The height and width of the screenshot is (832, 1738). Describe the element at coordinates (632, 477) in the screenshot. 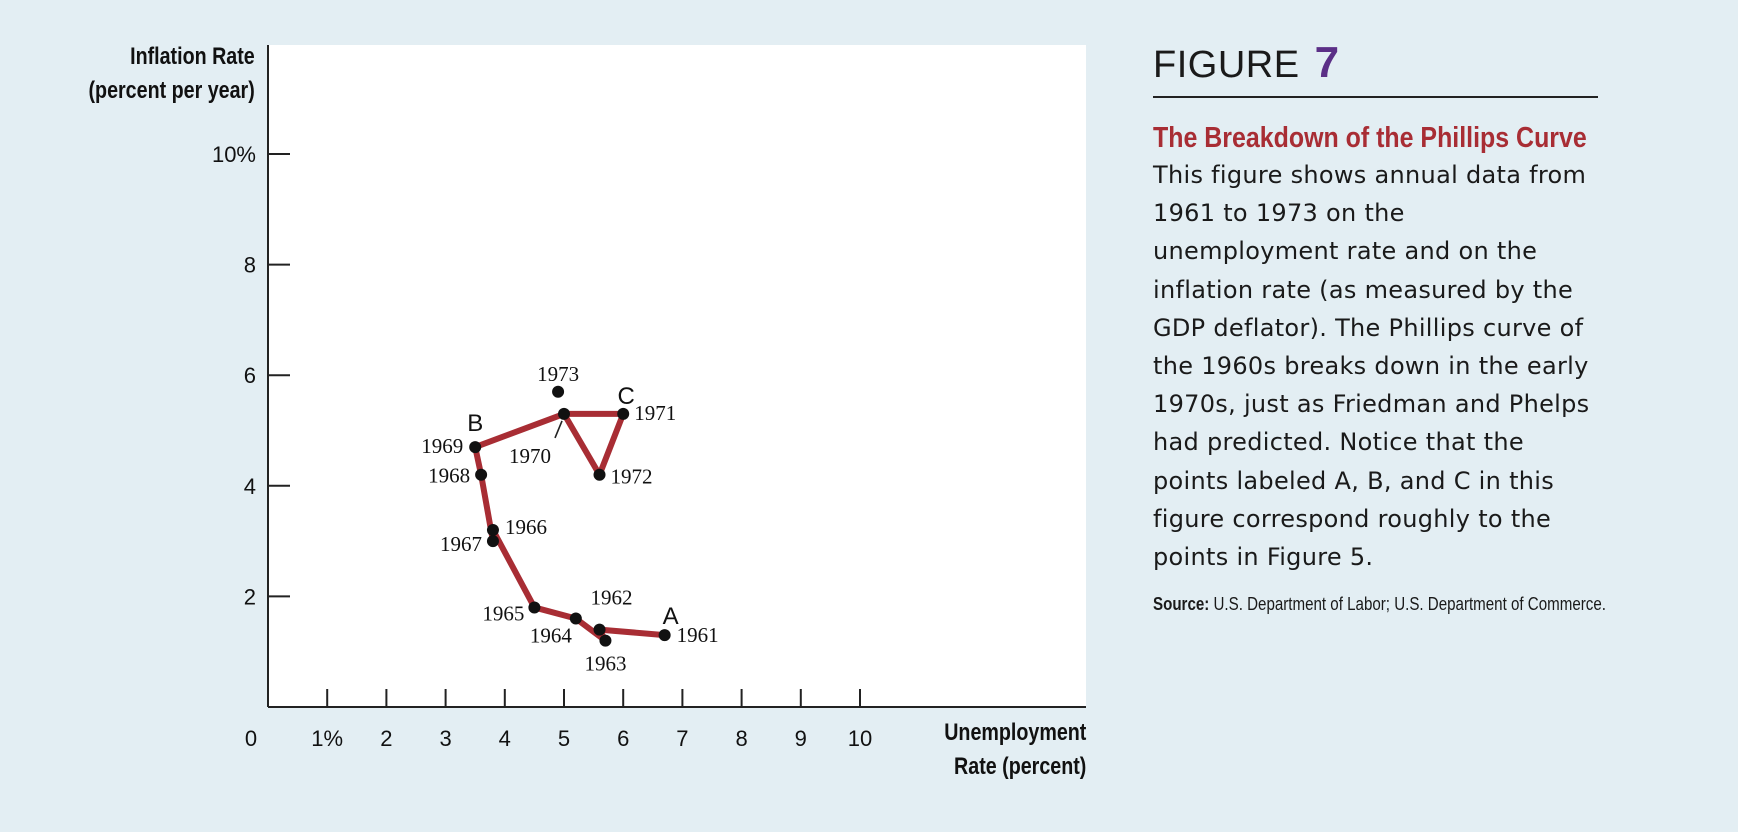

I see `year-label-1972: 1972` at that location.